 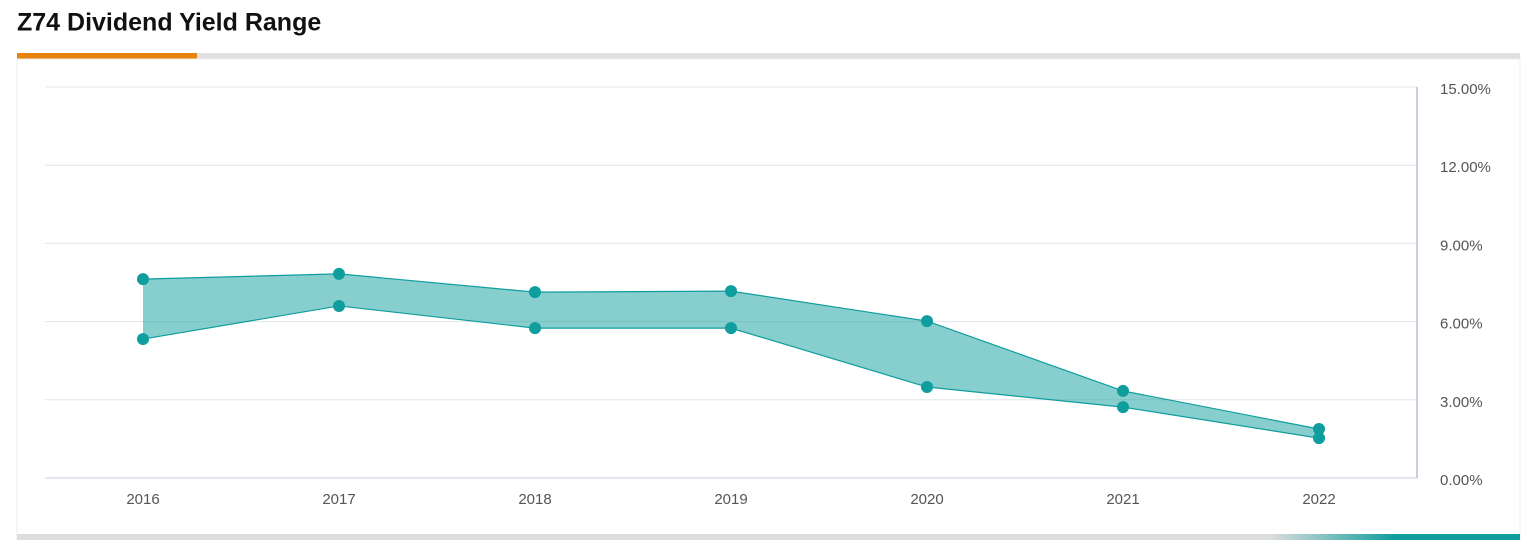 I want to click on y-tick-label: 12.00%, so click(x=1465, y=167).